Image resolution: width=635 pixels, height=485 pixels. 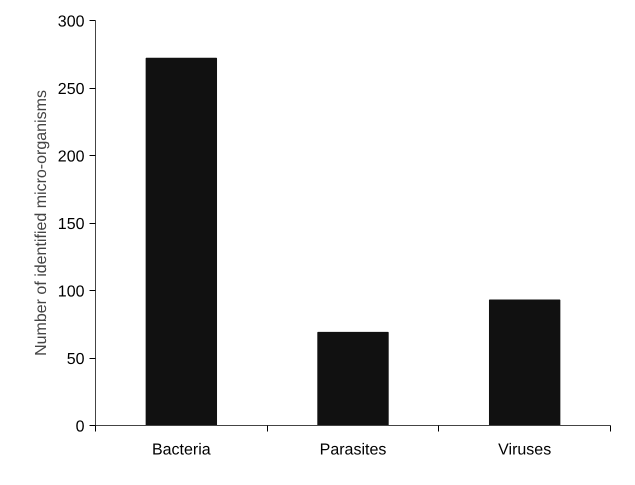 What do you see at coordinates (525, 450) in the screenshot?
I see `x-tick-label: Viruses` at bounding box center [525, 450].